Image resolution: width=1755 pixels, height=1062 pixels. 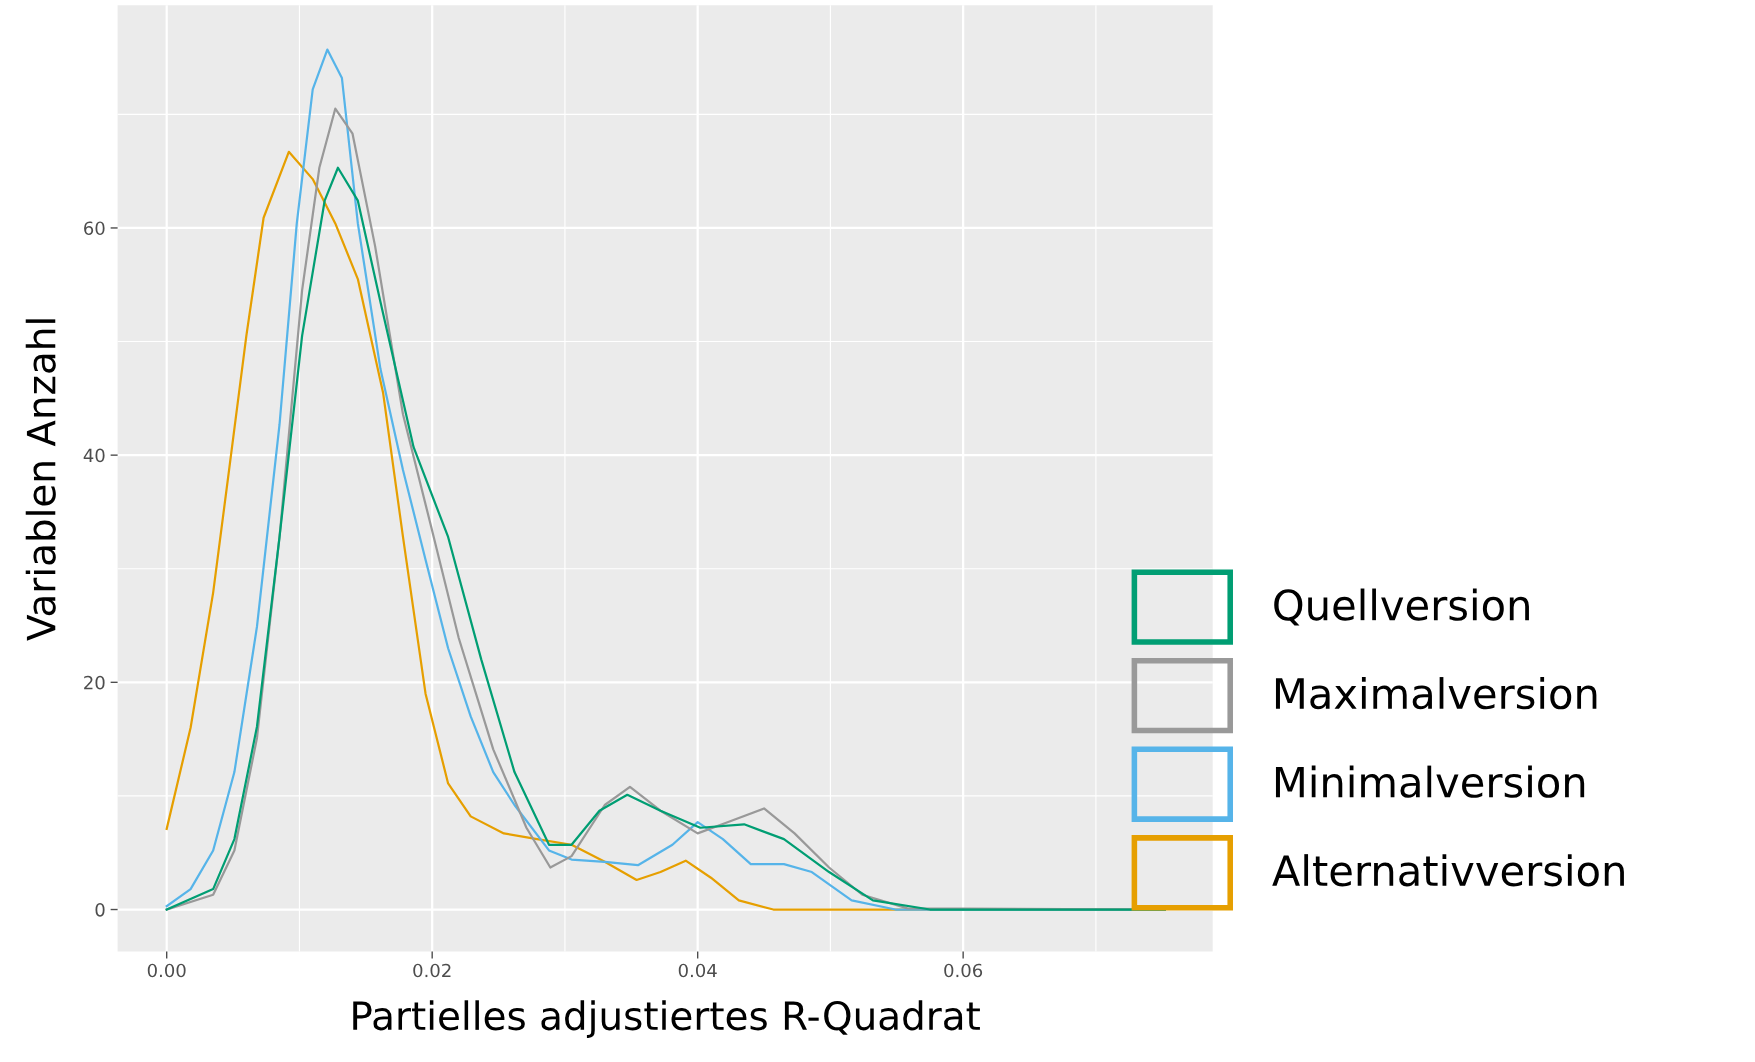 What do you see at coordinates (1436, 693) in the screenshot?
I see `legend-label: Maximalversion` at bounding box center [1436, 693].